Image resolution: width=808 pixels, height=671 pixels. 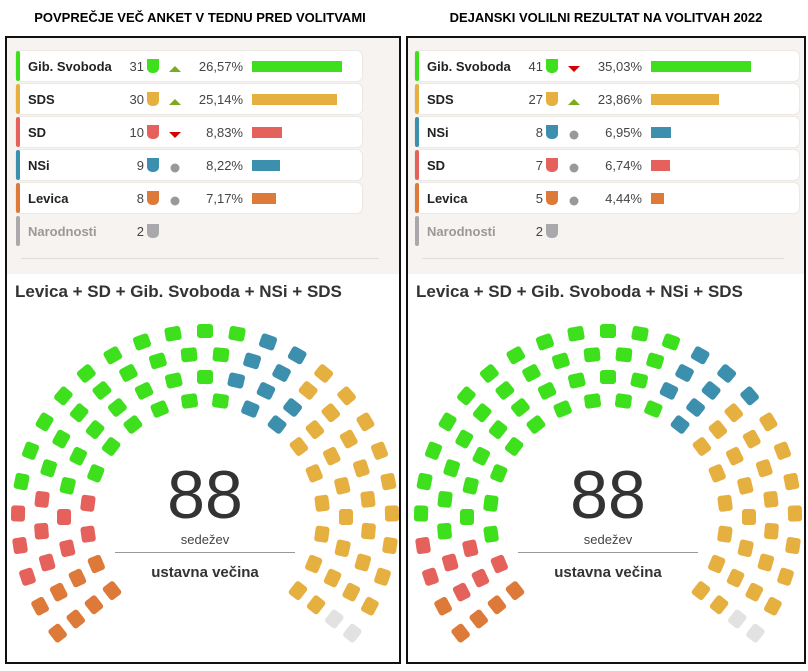 What do you see at coordinates (607, 165) in the screenshot?
I see `party-row: SD 7 6,74%` at bounding box center [607, 165].